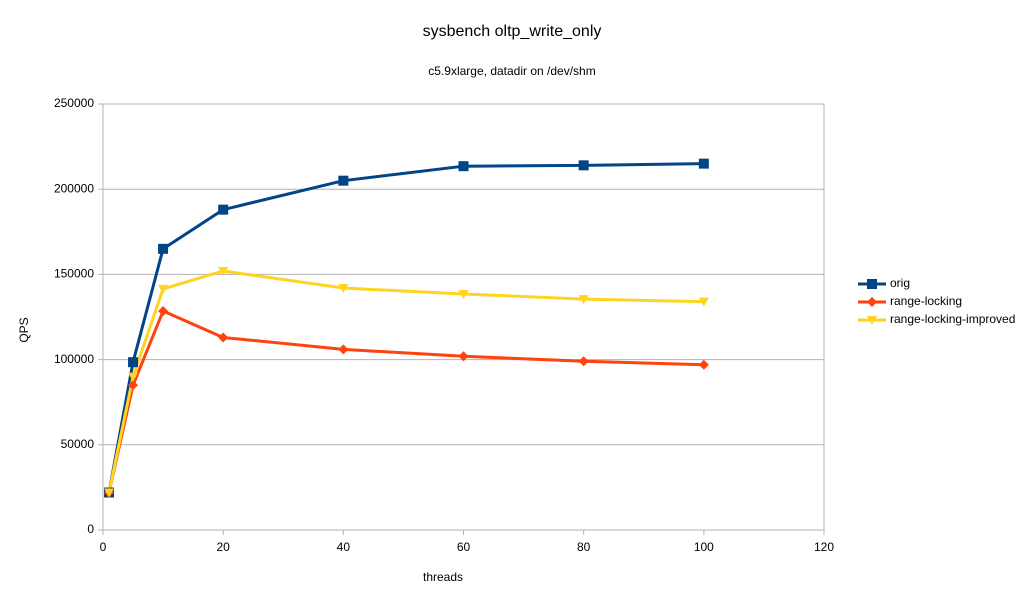 The height and width of the screenshot is (597, 1024). What do you see at coordinates (584, 547) in the screenshot?
I see `x-tick-label: 80` at bounding box center [584, 547].